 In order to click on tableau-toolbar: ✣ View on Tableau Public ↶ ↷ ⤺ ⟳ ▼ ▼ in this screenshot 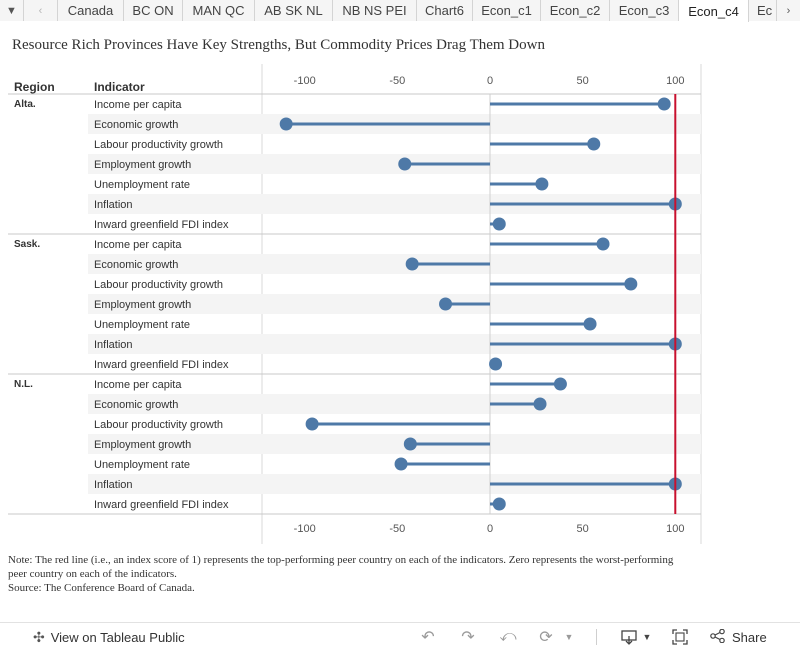, I will do `click(400, 636)`.